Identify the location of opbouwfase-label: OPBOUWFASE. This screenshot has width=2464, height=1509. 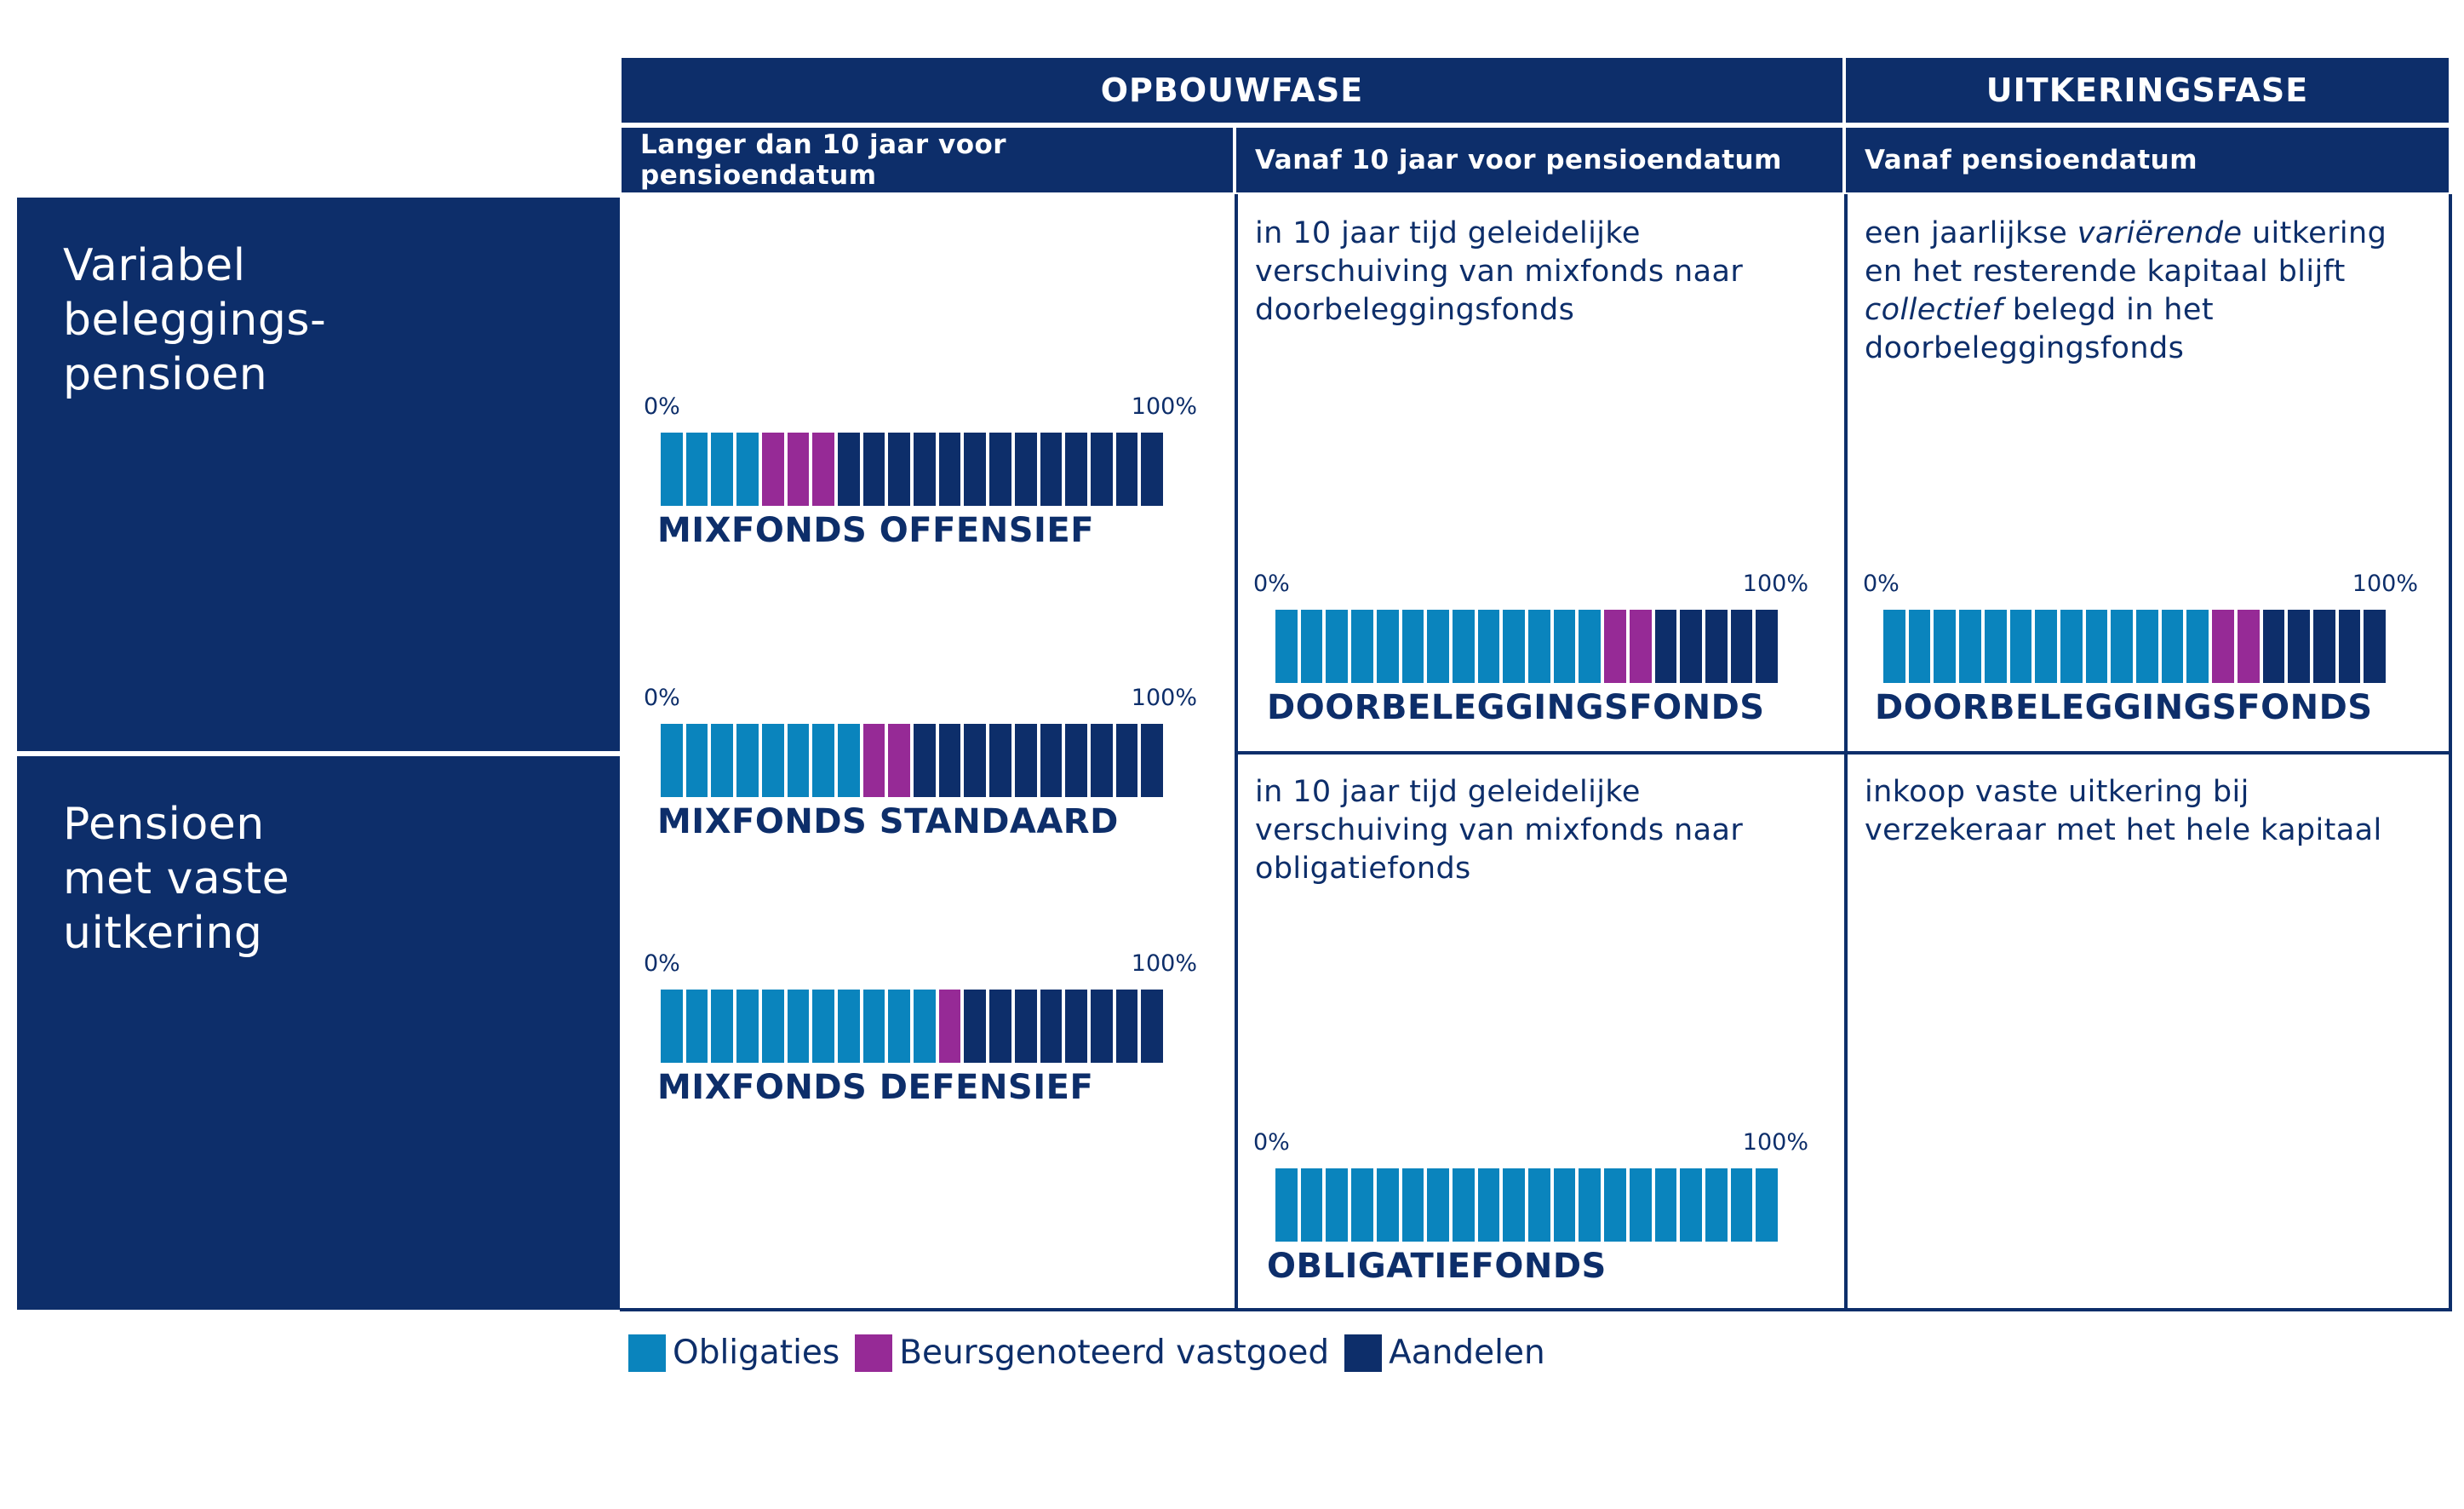
(1232, 90).